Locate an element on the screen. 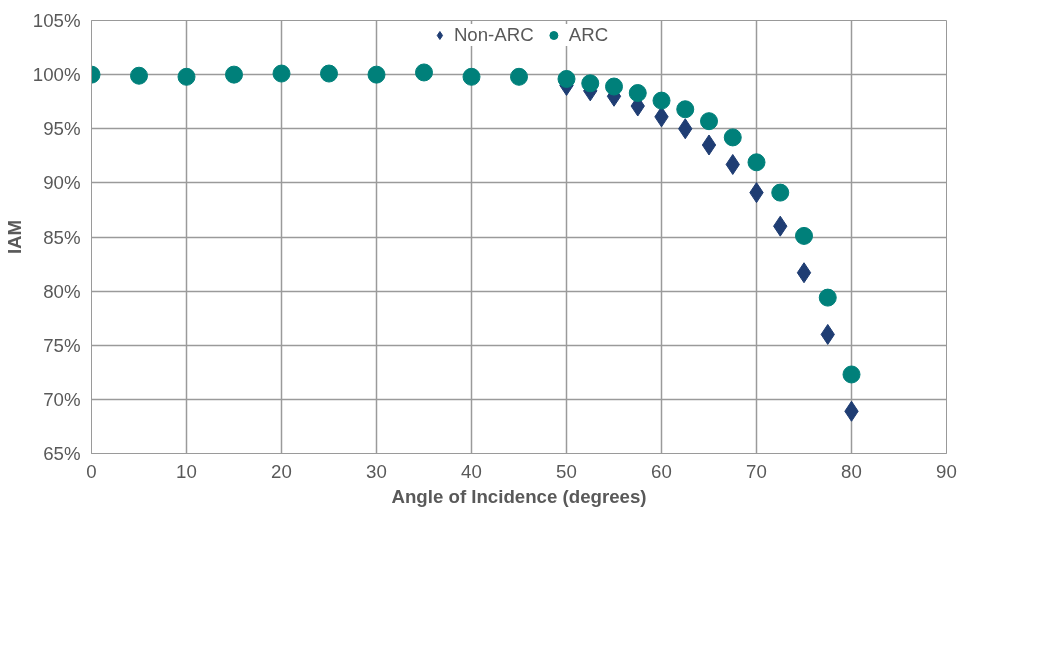 This screenshot has width=1050, height=653. legend-label: ARC is located at coordinates (588, 35).